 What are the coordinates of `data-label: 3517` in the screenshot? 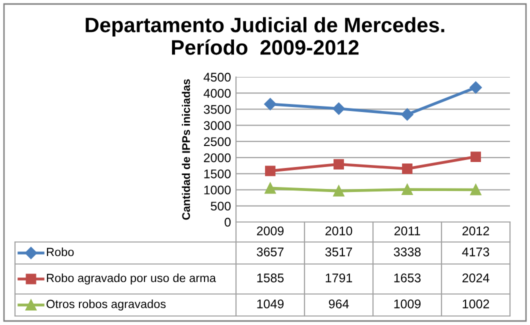 It's located at (338, 252).